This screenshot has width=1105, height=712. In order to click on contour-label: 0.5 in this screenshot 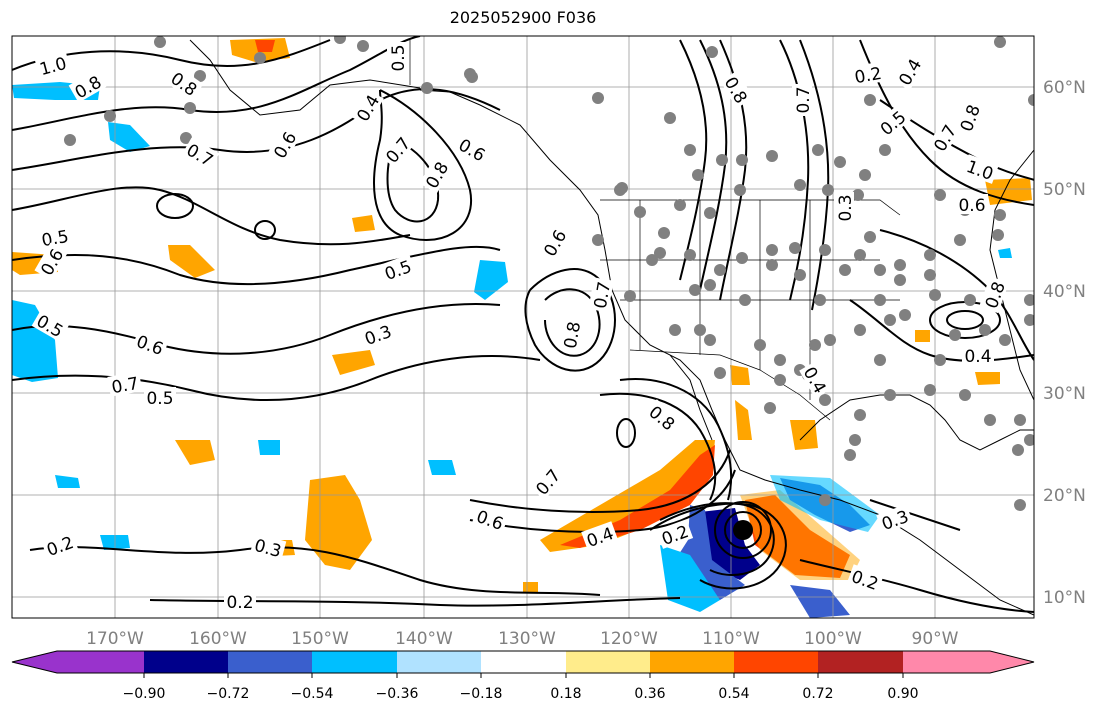, I will do `click(159, 399)`.